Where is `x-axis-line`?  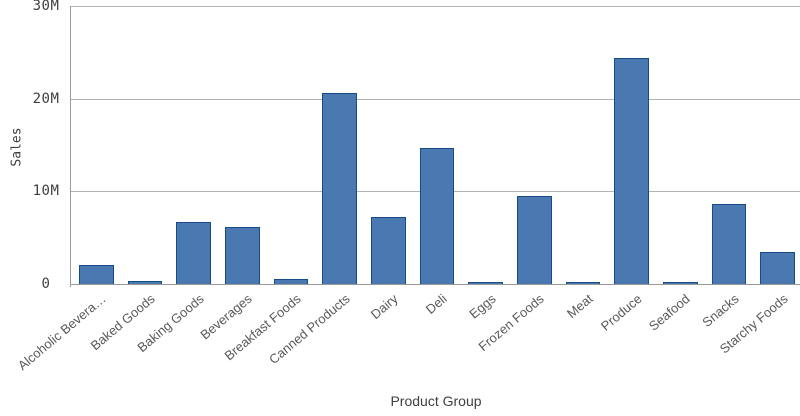
x-axis-line is located at coordinates (435, 284).